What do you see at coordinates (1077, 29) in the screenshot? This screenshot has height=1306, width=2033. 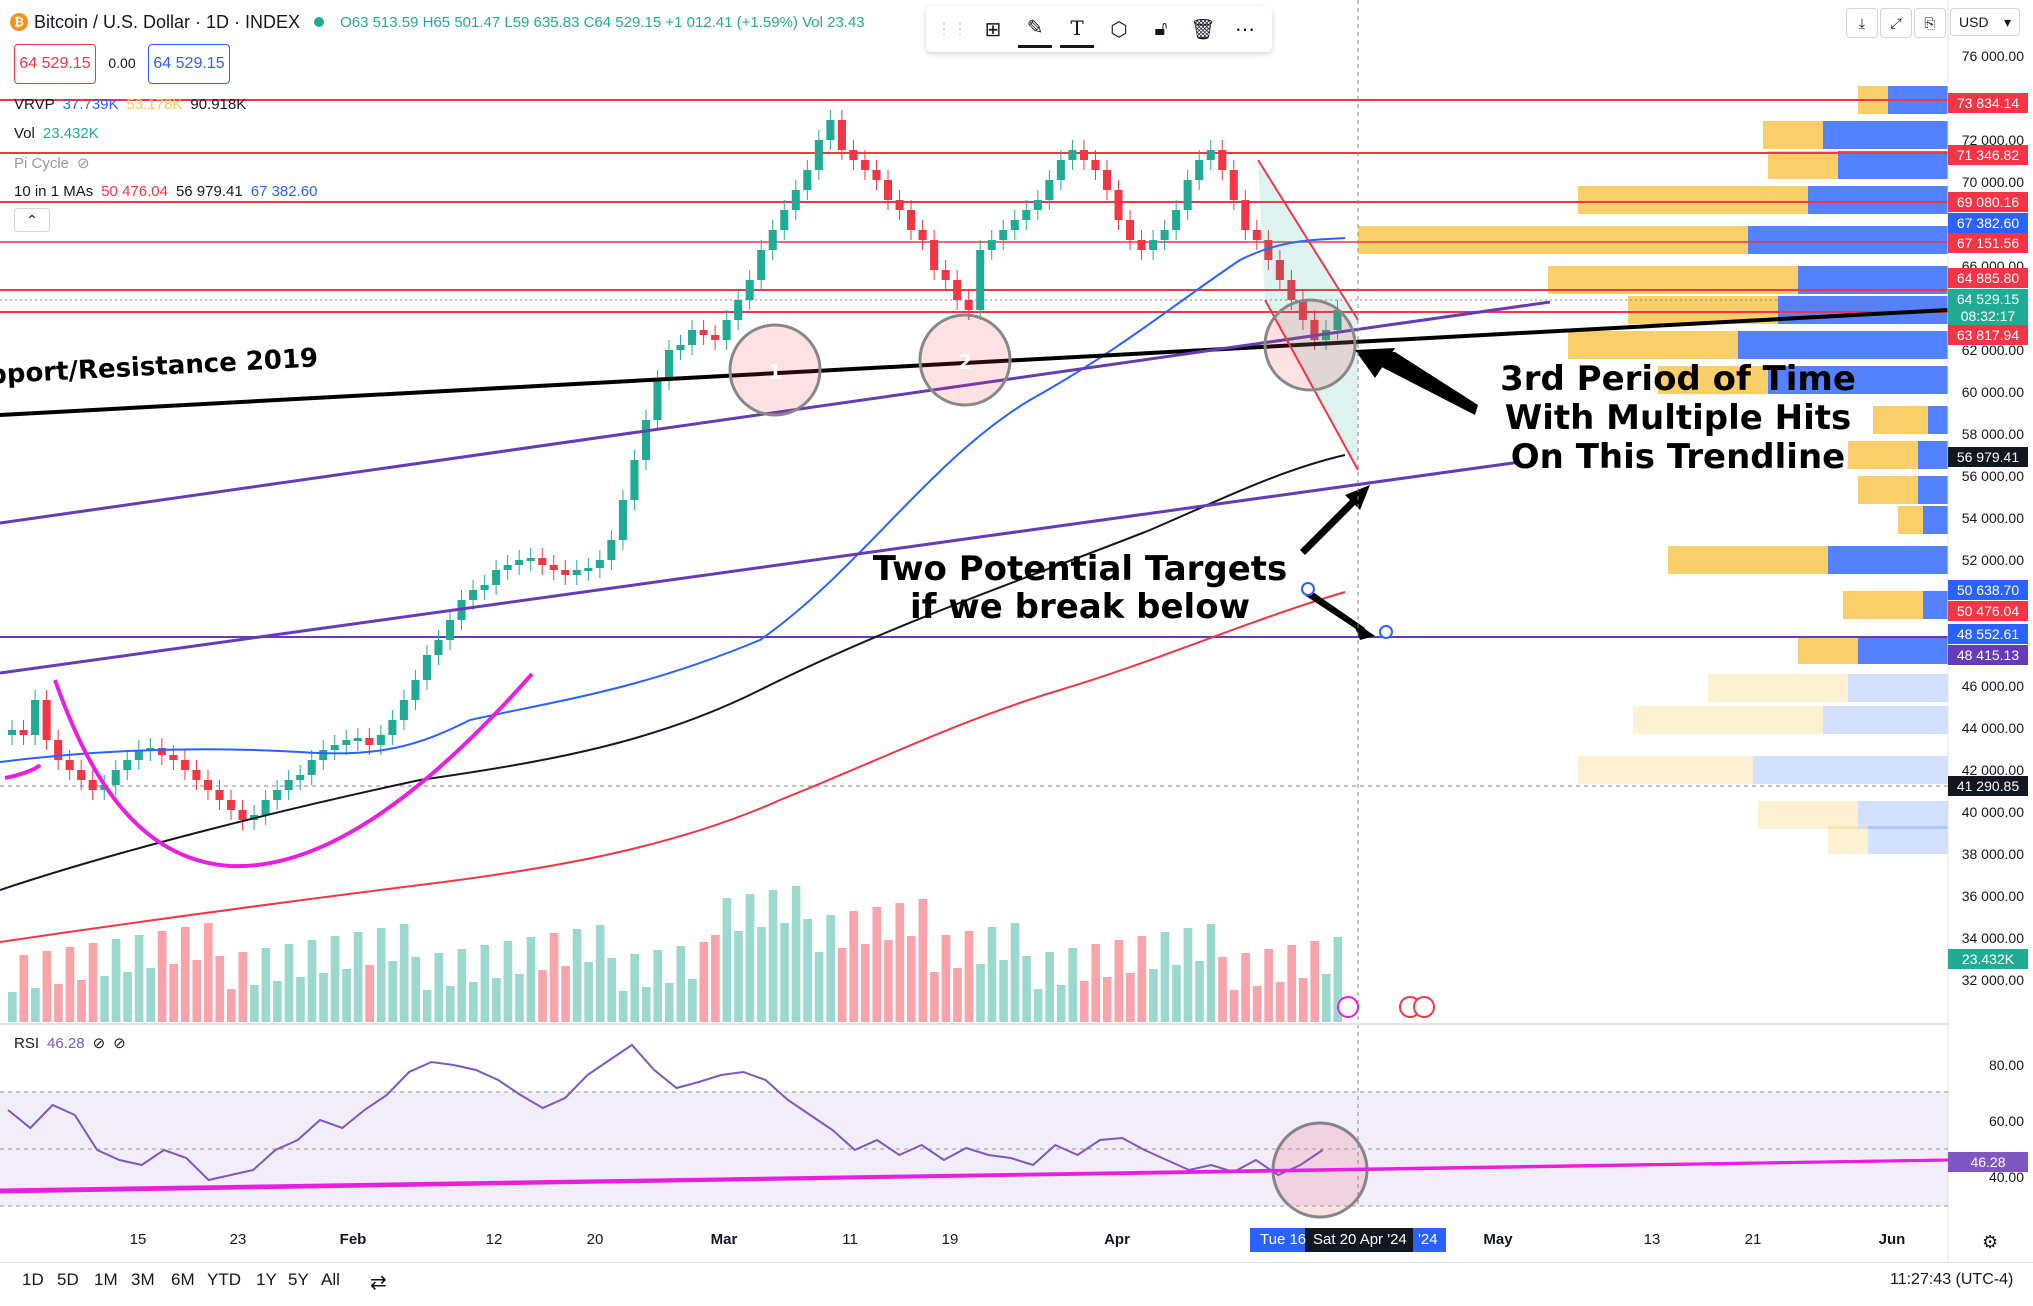 I see `text-icon: T` at bounding box center [1077, 29].